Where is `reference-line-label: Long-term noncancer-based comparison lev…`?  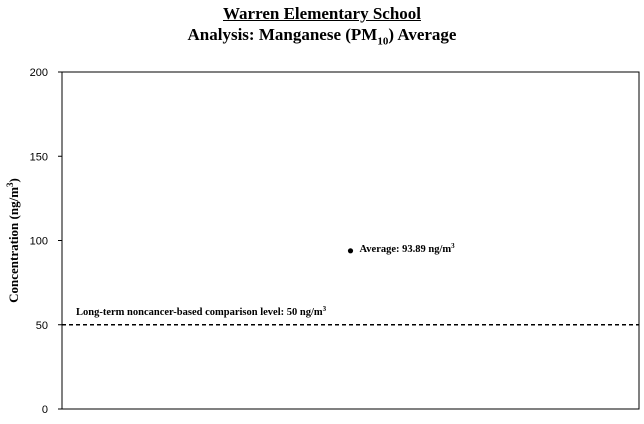
reference-line-label: Long-term noncancer-based comparison lev… is located at coordinates (201, 311).